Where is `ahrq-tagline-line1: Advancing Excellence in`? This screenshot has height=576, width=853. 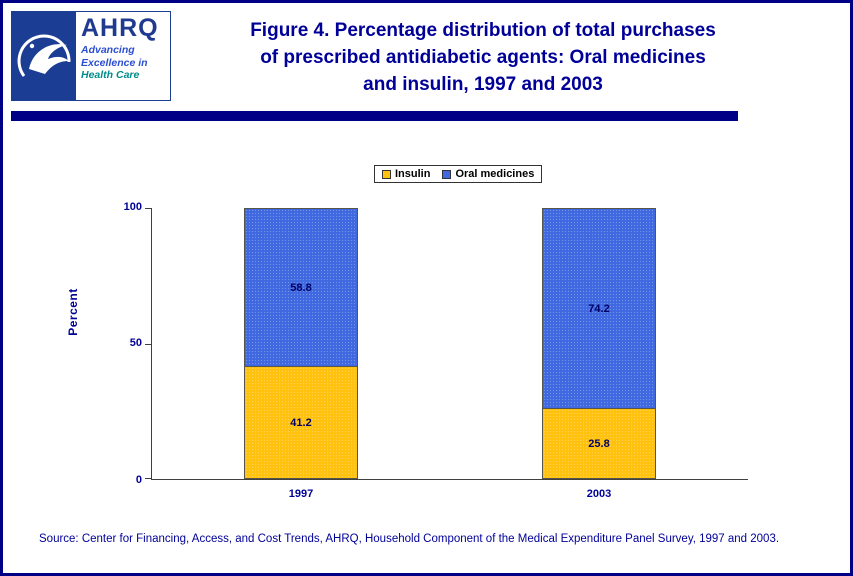
ahrq-tagline-line1: Advancing Excellence in is located at coordinates (114, 56).